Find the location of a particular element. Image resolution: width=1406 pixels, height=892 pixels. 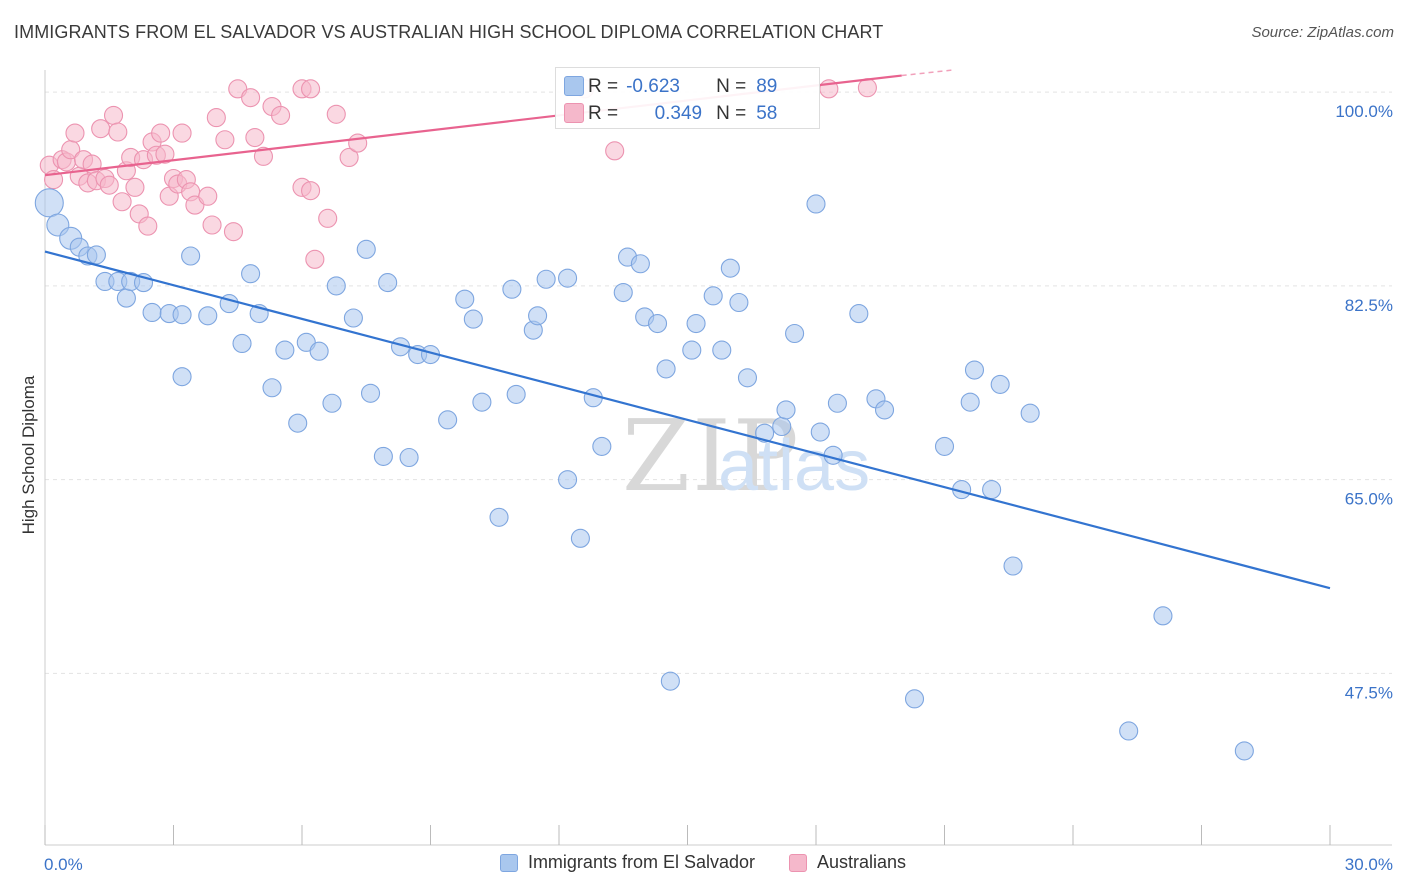

watermark-atlas: atlas is located at coordinates (794, 466).